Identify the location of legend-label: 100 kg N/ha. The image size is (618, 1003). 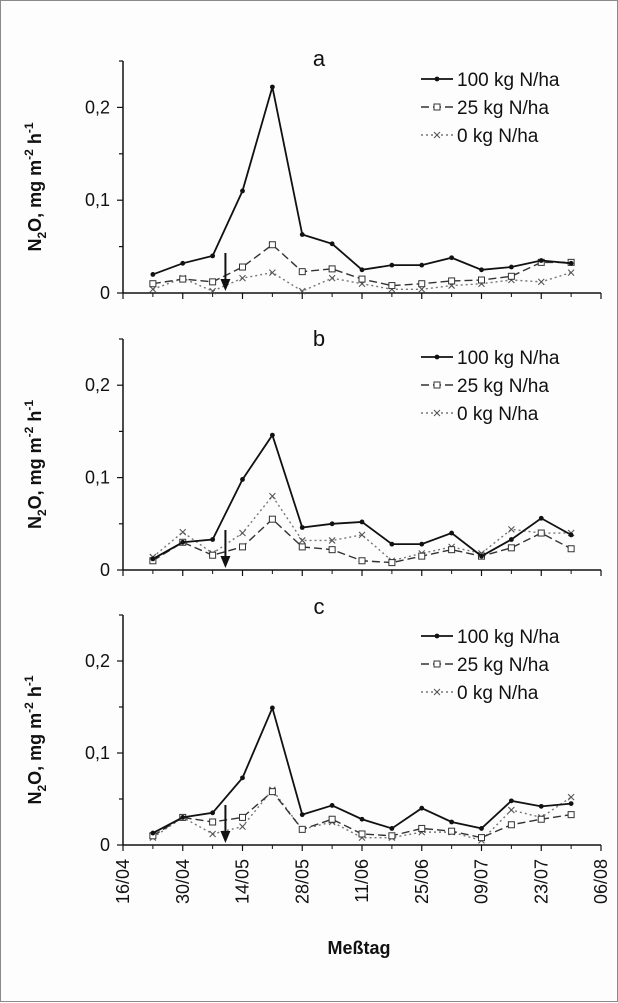
(508, 358).